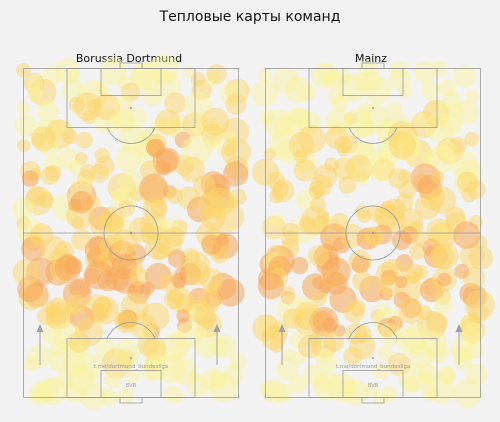  Describe the element at coordinates (373, 65) in the screenshot. I see `top-goal` at that location.